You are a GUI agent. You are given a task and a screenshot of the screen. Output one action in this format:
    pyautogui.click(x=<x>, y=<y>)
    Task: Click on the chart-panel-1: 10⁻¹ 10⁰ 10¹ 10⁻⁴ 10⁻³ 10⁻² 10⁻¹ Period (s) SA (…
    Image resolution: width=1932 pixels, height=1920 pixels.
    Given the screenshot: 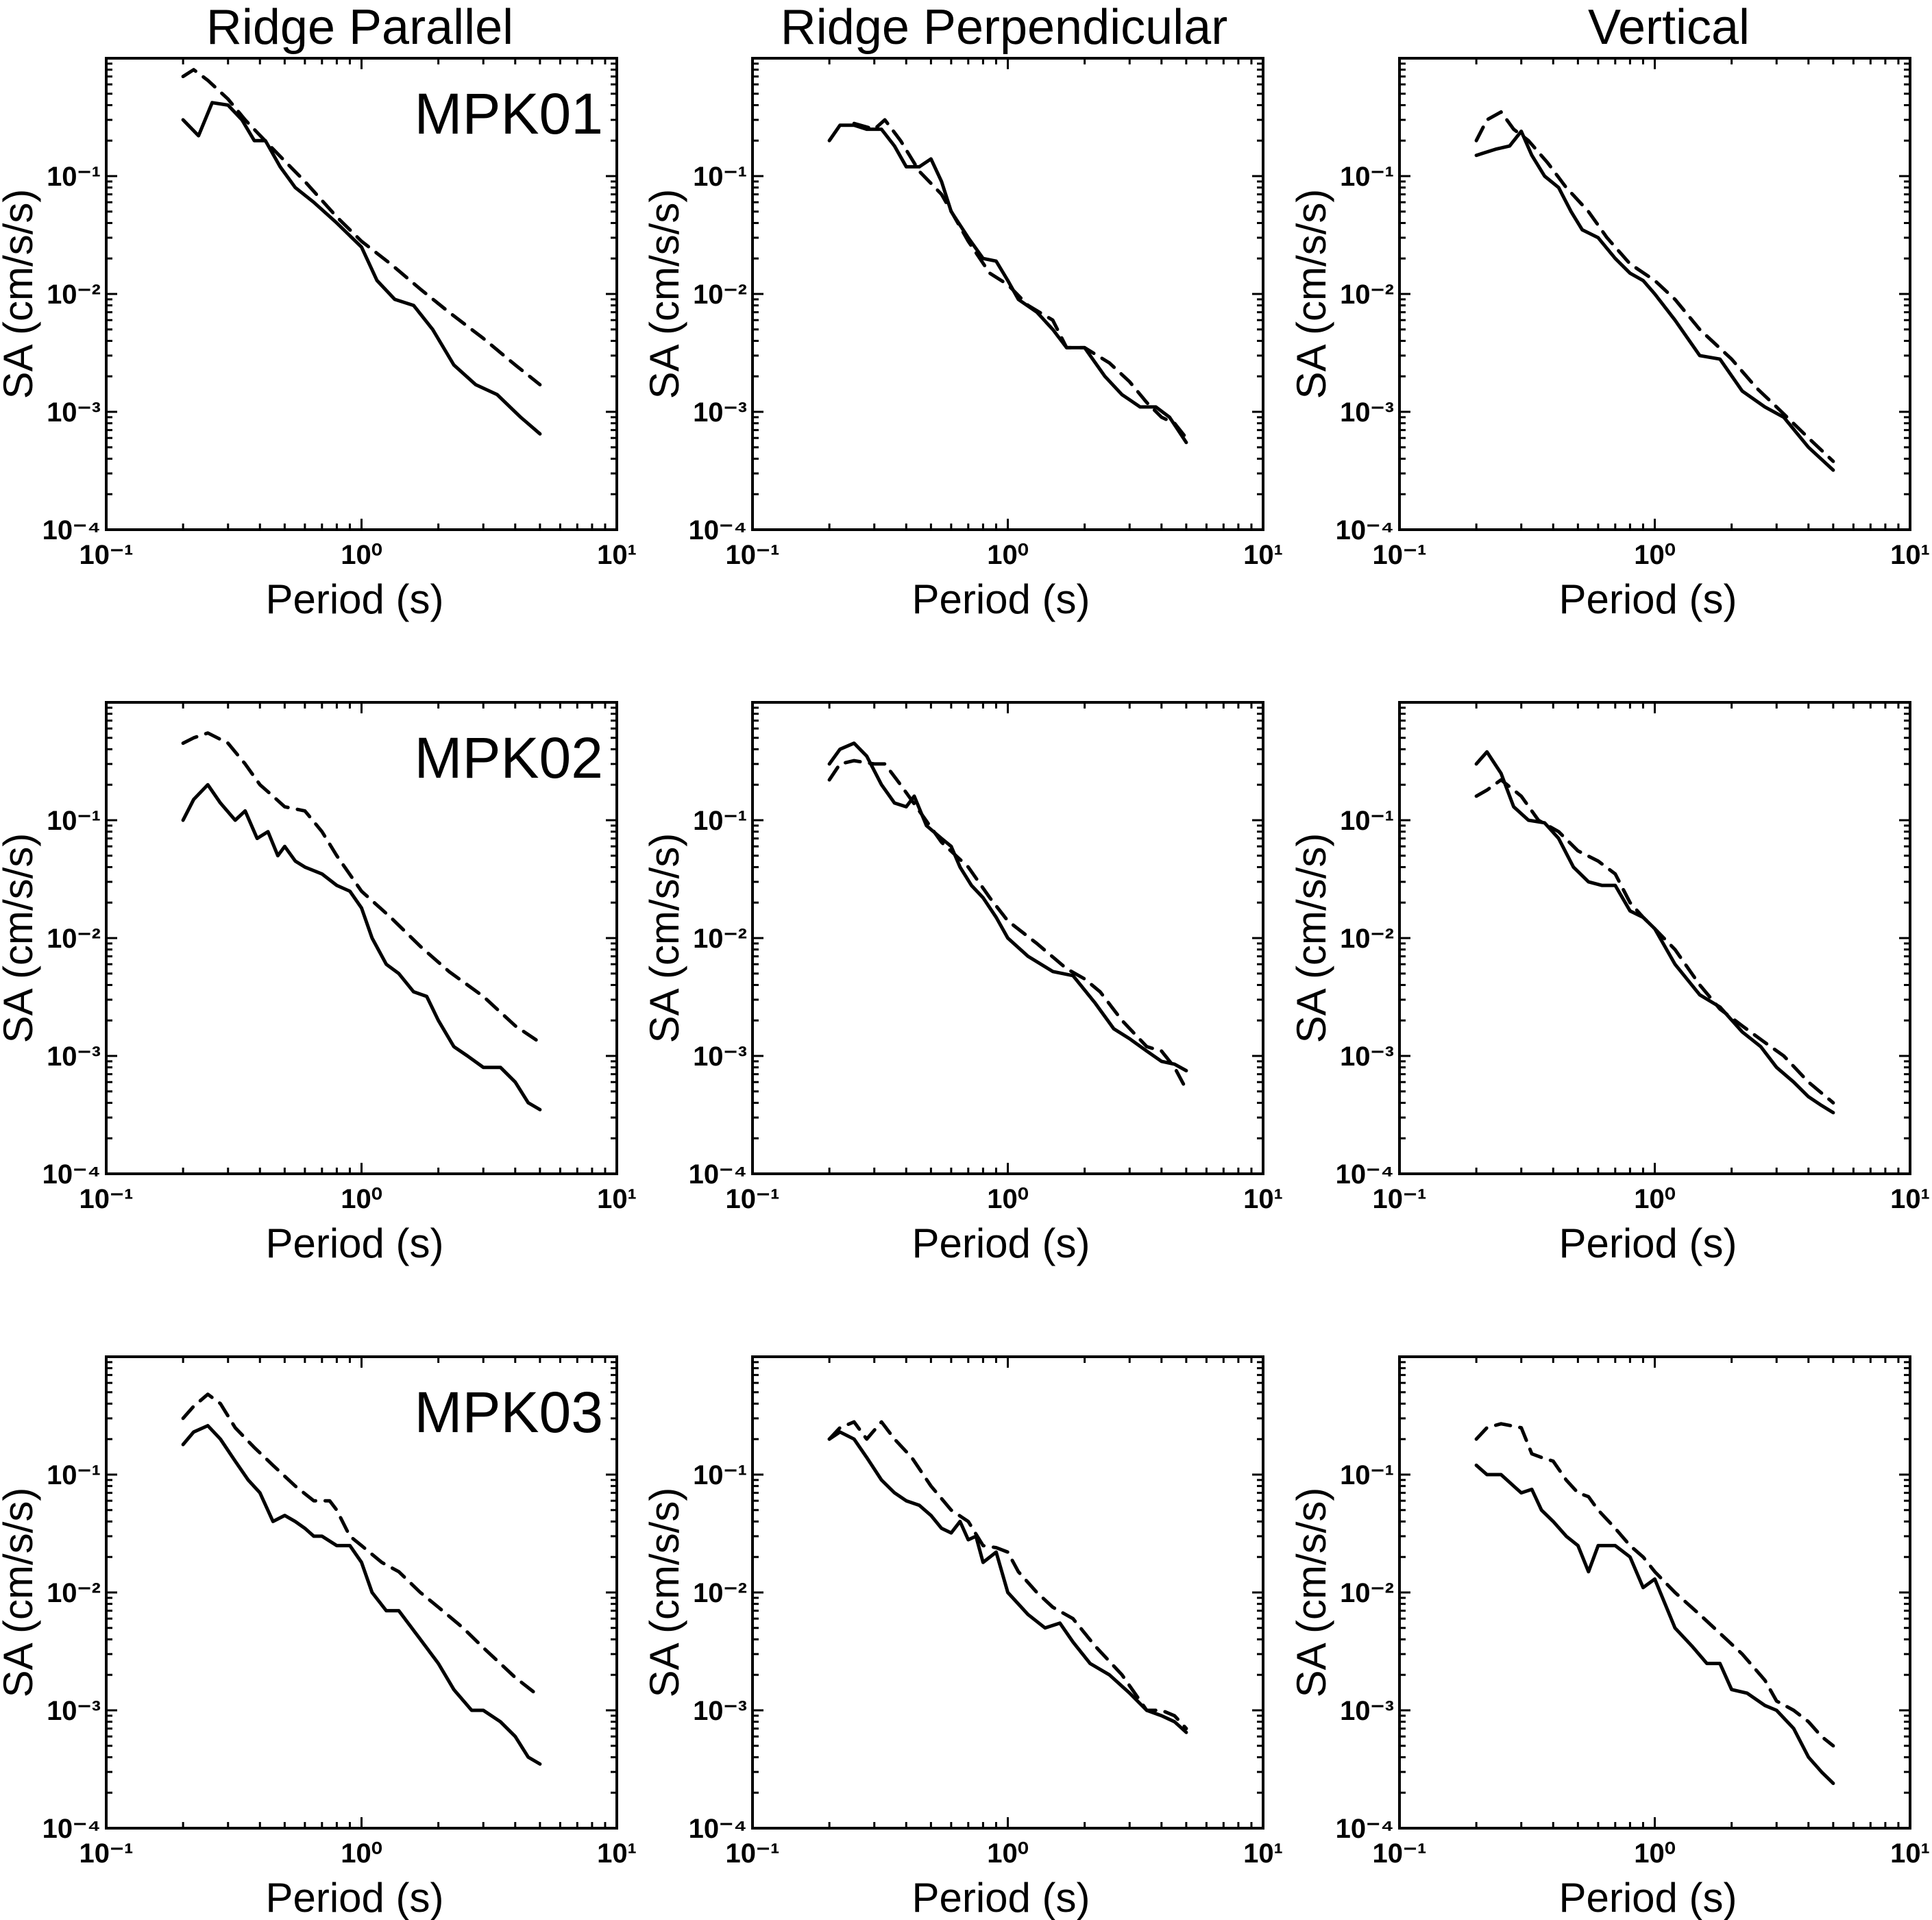 What is the action you would take?
    pyautogui.click(x=318, y=339)
    